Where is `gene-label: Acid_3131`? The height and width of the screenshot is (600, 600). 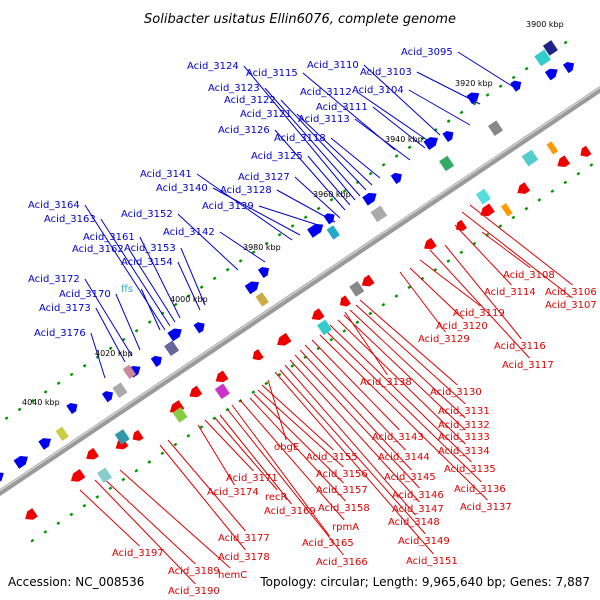
gene-label: Acid_3131 is located at coordinates (464, 411).